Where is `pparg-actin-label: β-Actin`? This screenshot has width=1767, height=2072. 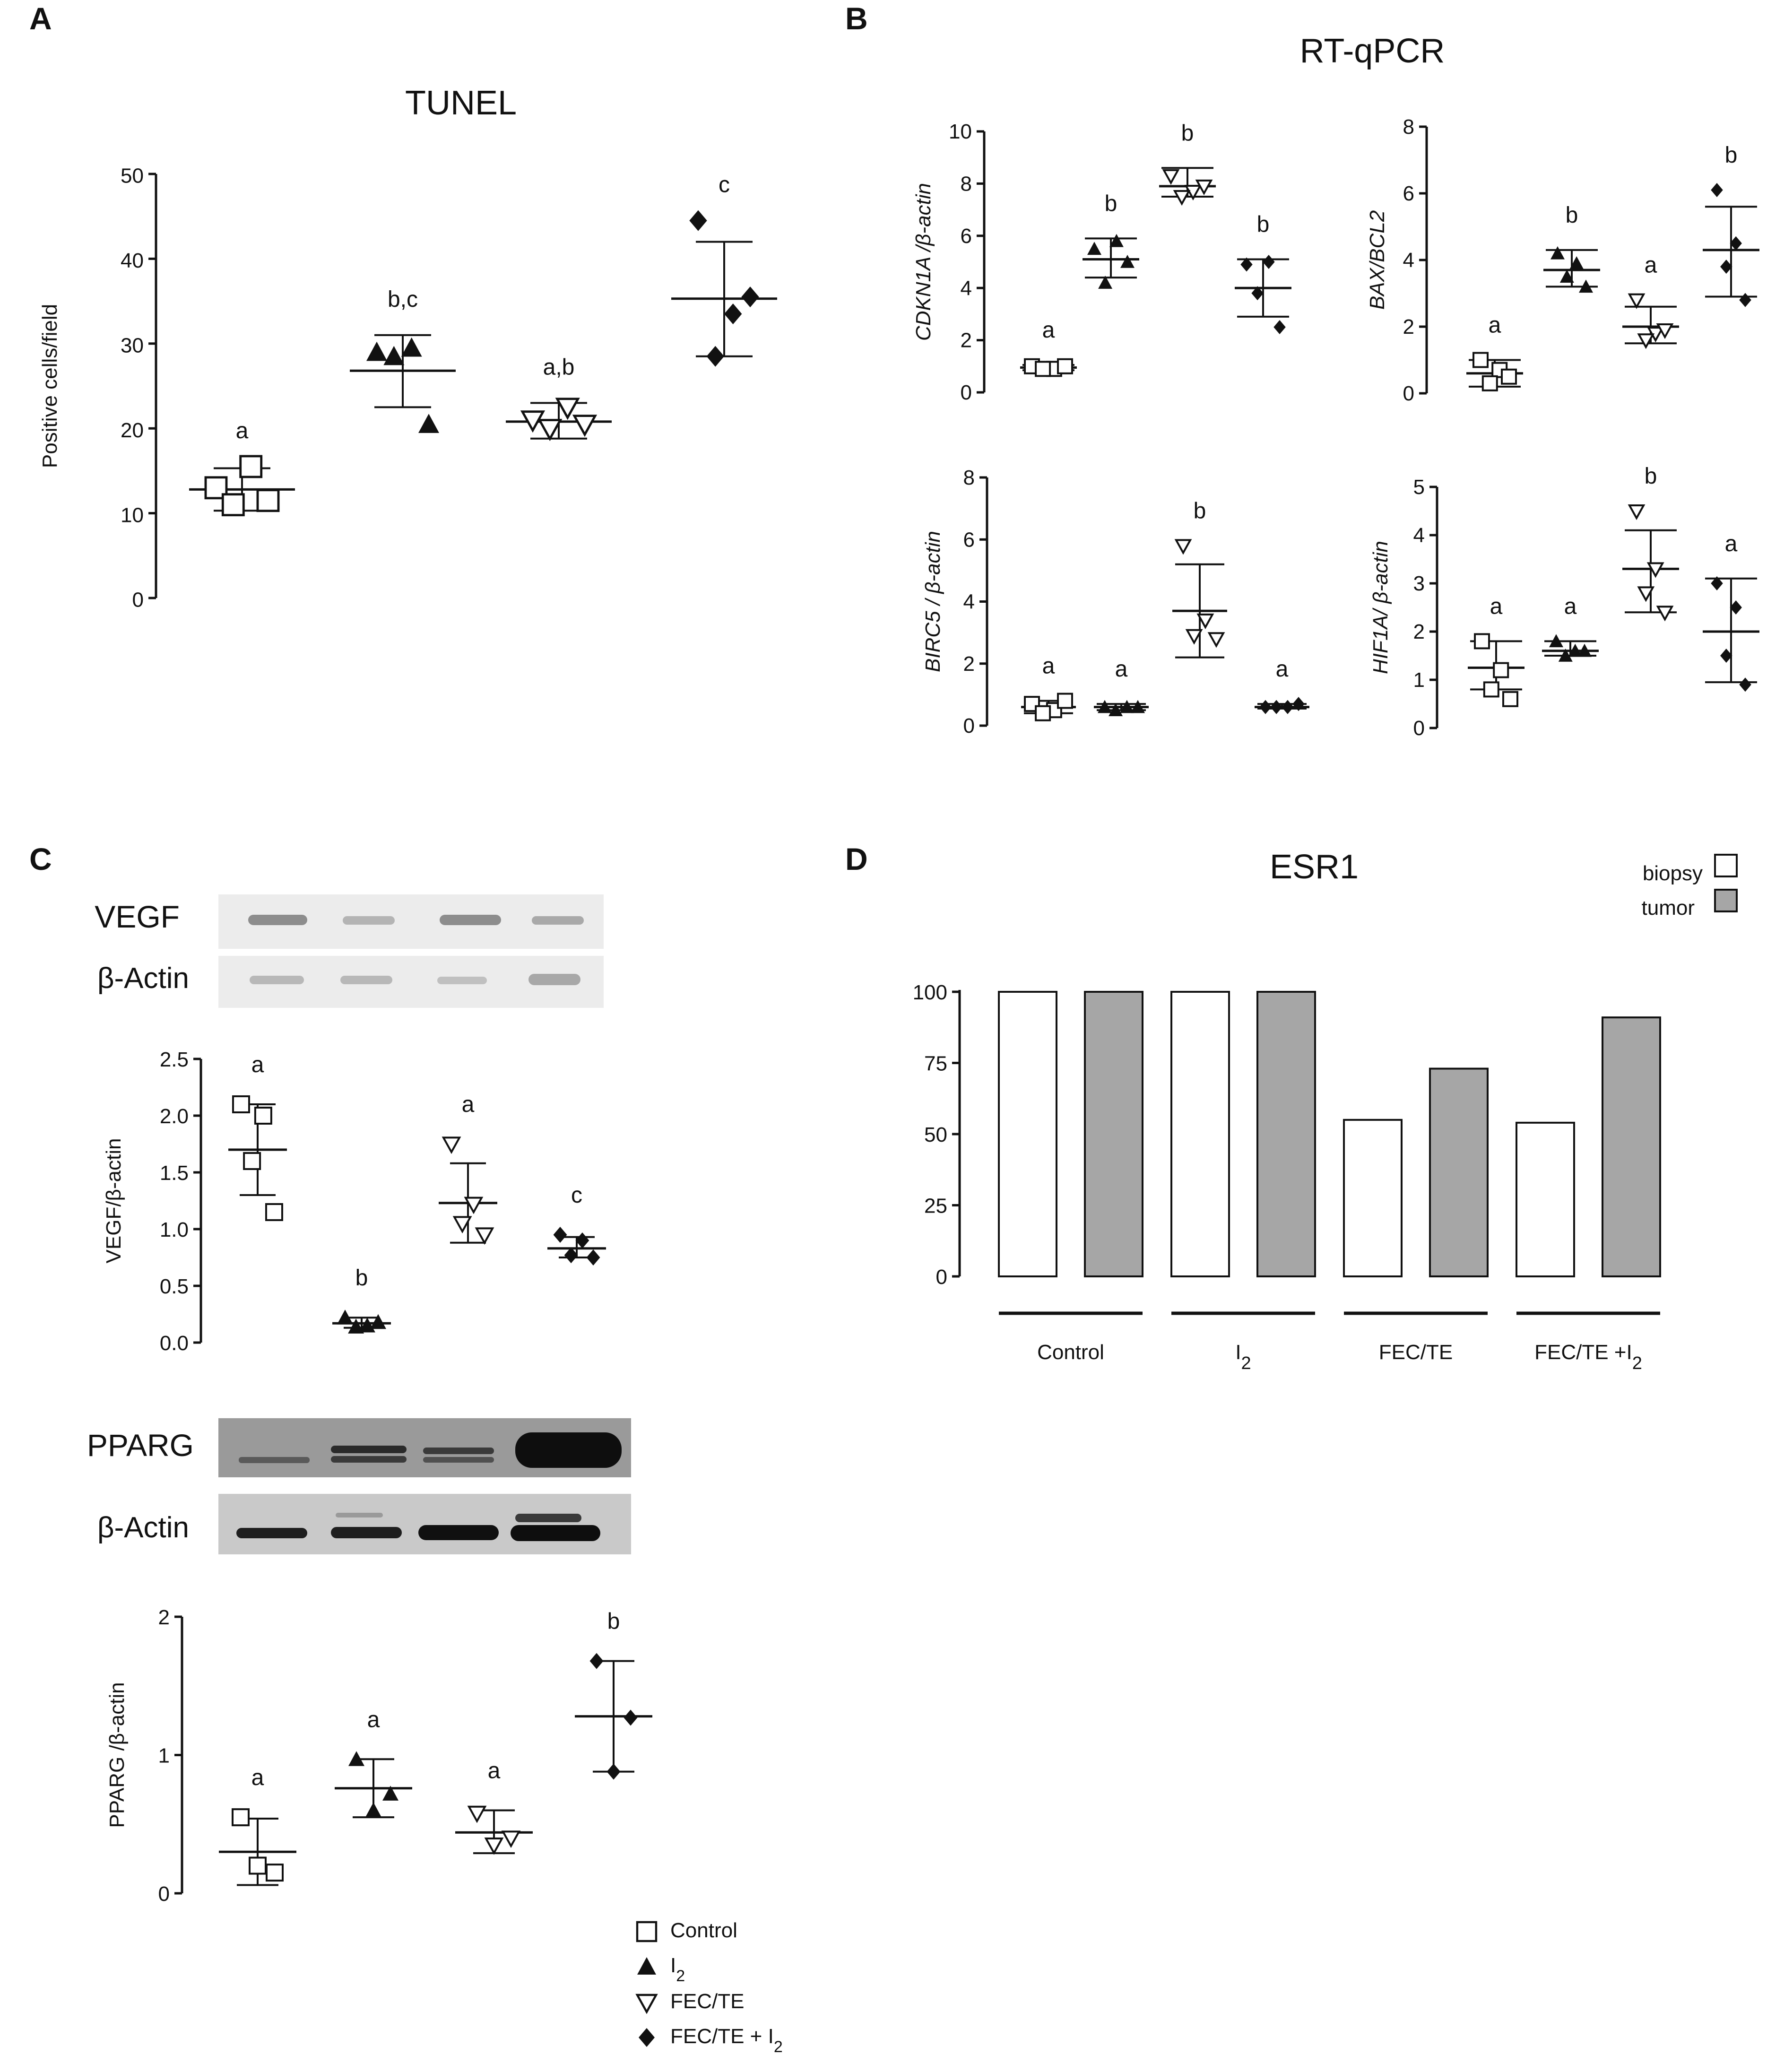
pparg-actin-label: β-Actin is located at coordinates (143, 1528).